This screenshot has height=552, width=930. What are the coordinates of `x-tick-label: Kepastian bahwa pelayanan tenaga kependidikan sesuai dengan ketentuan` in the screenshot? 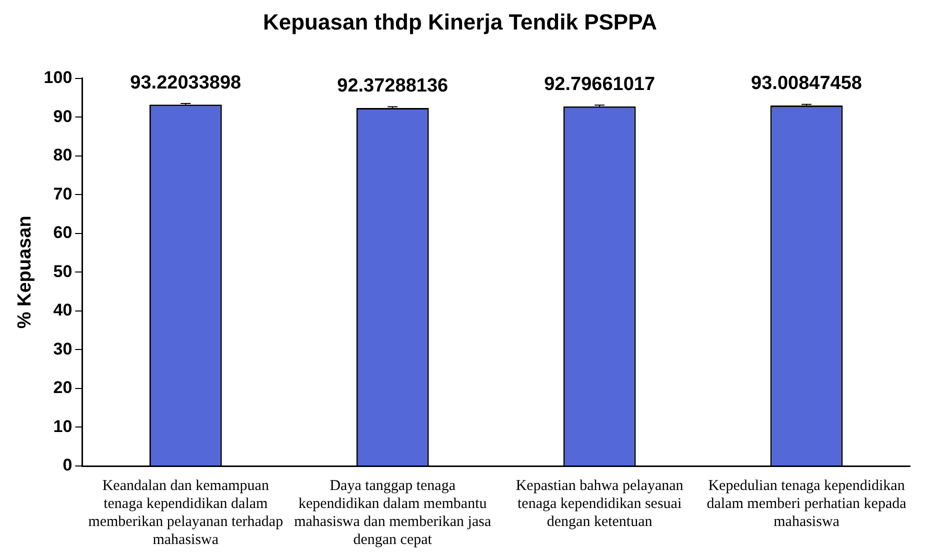 It's located at (600, 504).